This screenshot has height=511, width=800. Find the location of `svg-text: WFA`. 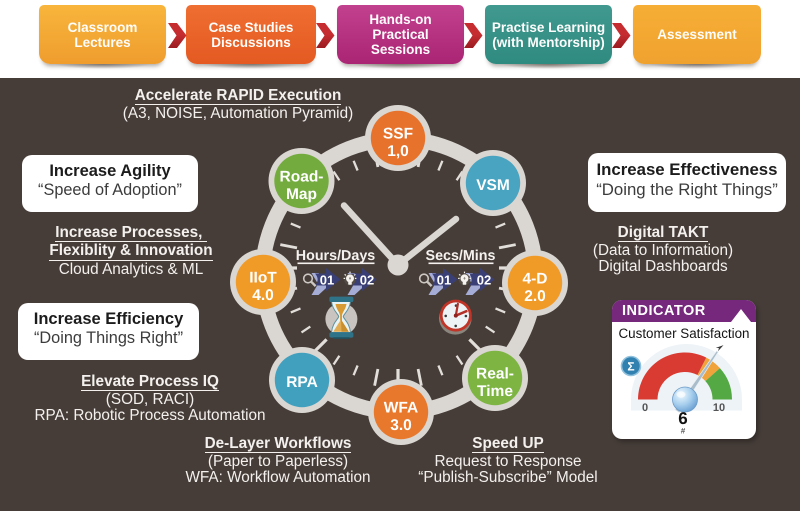

svg-text: WFA is located at coordinates (401, 408).